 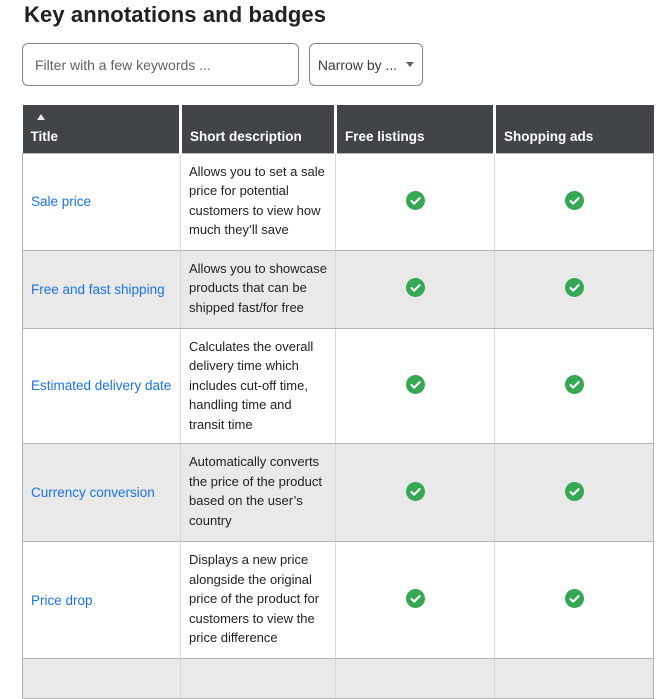 I want to click on page-title: Key annotations and badges, so click(x=175, y=14).